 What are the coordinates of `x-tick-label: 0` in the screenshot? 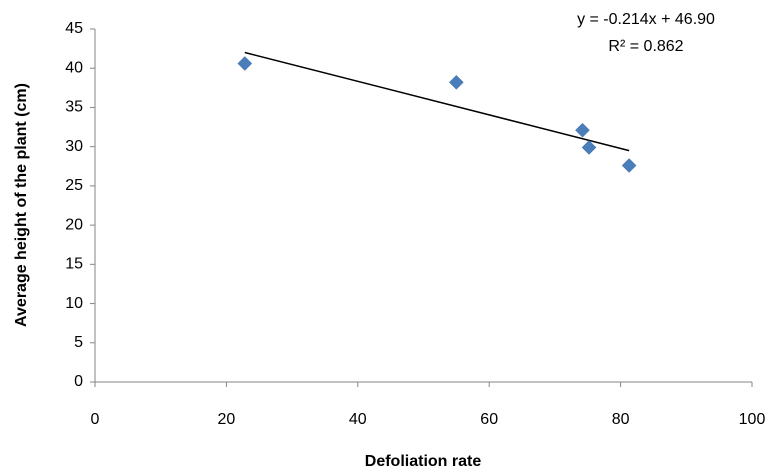 It's located at (95, 419).